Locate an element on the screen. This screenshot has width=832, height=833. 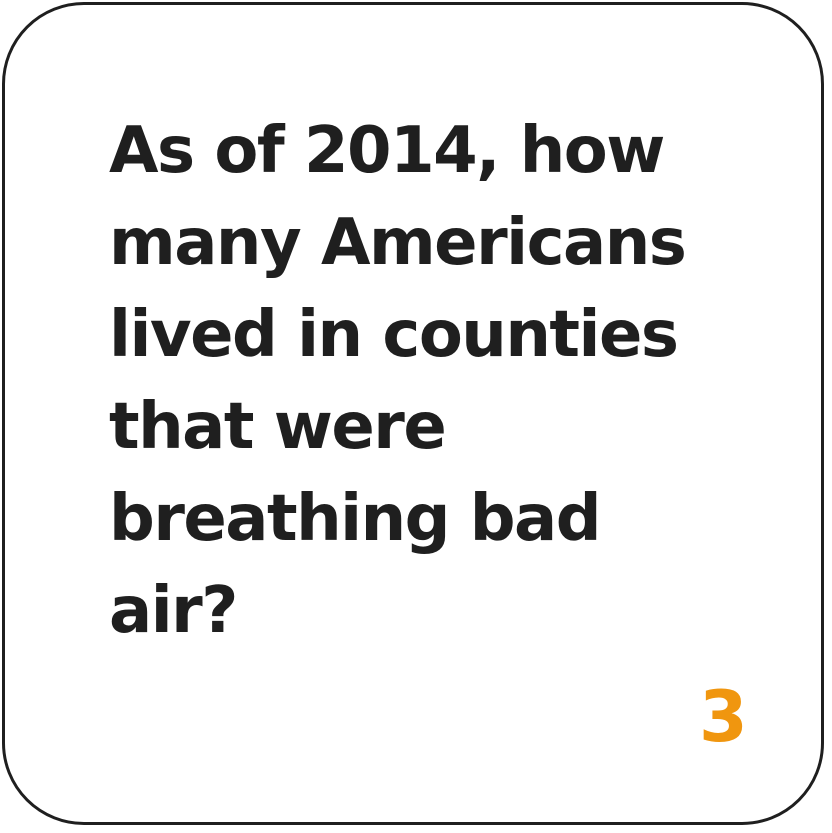
question-line: air? is located at coordinates (173, 611).